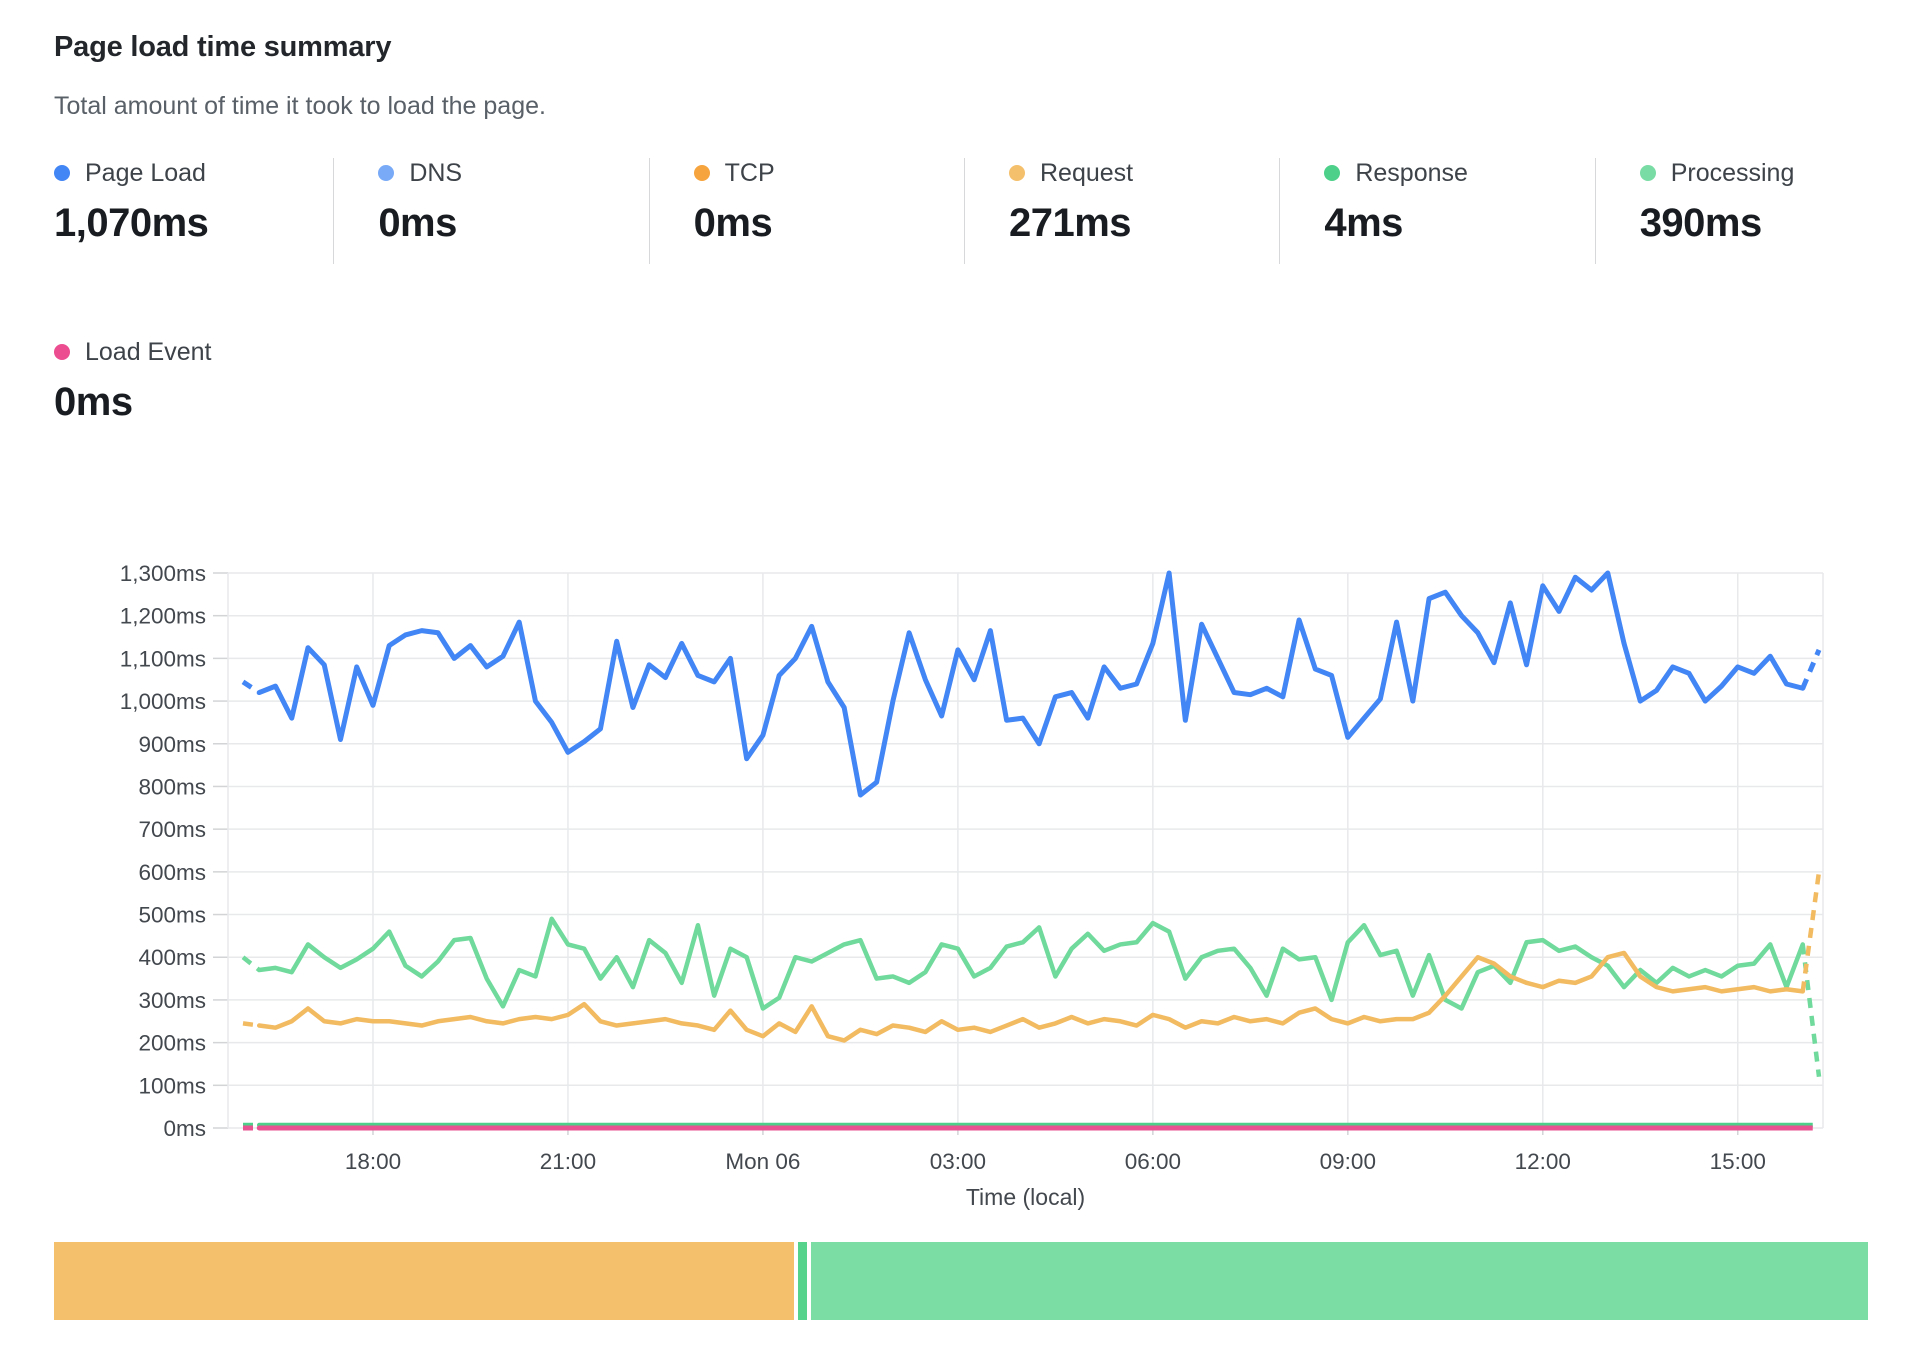  What do you see at coordinates (172, 1000) in the screenshot?
I see `y-tick-label: 300ms` at bounding box center [172, 1000].